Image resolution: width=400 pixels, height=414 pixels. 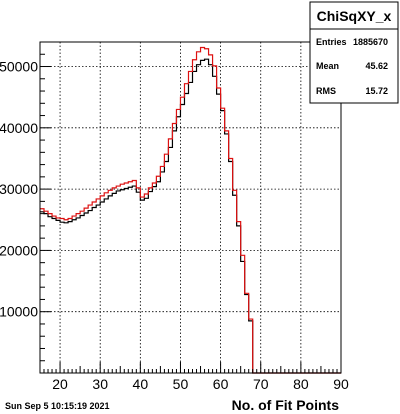 I want to click on stats-value-rms: 15.72, so click(x=376, y=91).